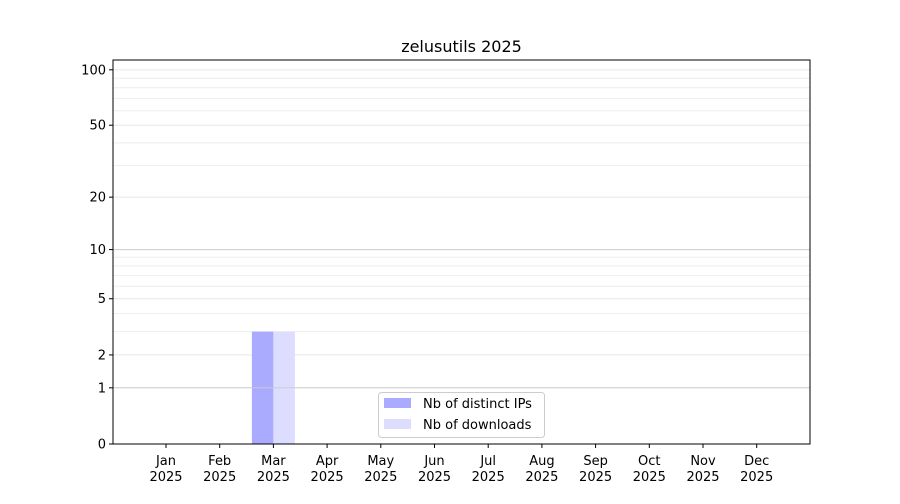  What do you see at coordinates (102, 445) in the screenshot?
I see `y-tick-label: 0` at bounding box center [102, 445].